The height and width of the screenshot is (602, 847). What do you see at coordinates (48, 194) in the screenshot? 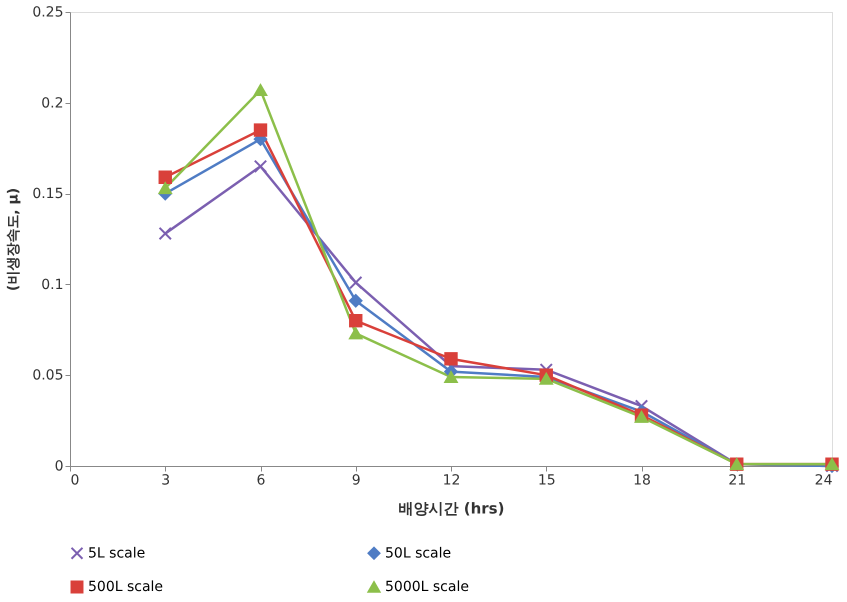
I see `y-tick-label: 0.15` at bounding box center [48, 194].